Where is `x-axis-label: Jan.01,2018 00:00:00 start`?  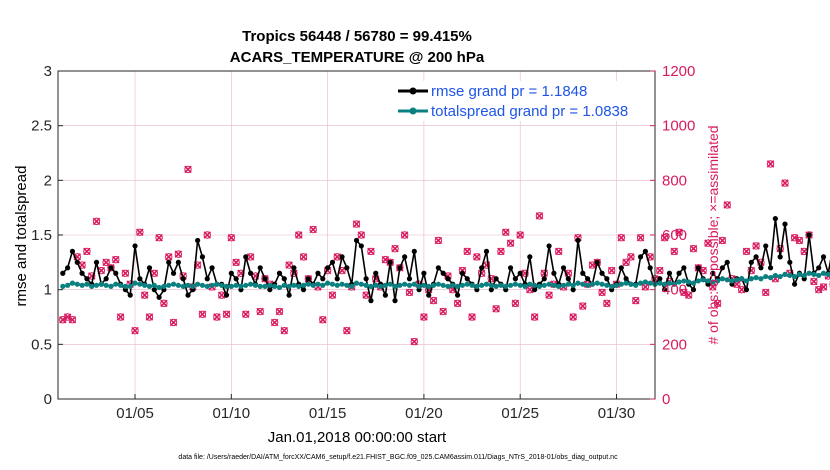
x-axis-label: Jan.01,2018 00:00:00 start is located at coordinates (357, 437).